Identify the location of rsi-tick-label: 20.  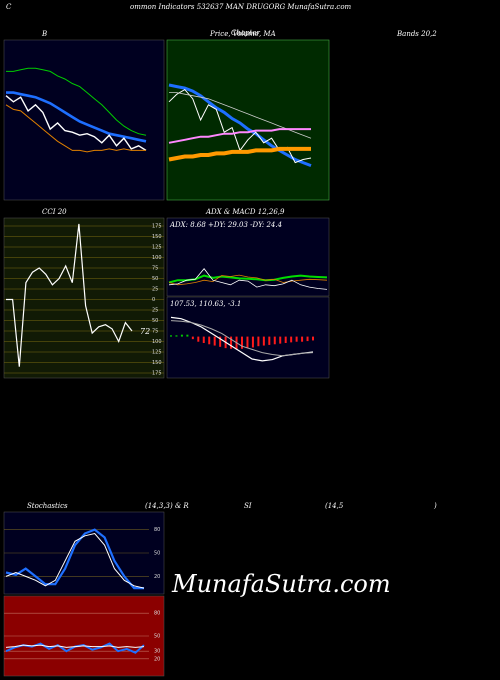
(157, 659).